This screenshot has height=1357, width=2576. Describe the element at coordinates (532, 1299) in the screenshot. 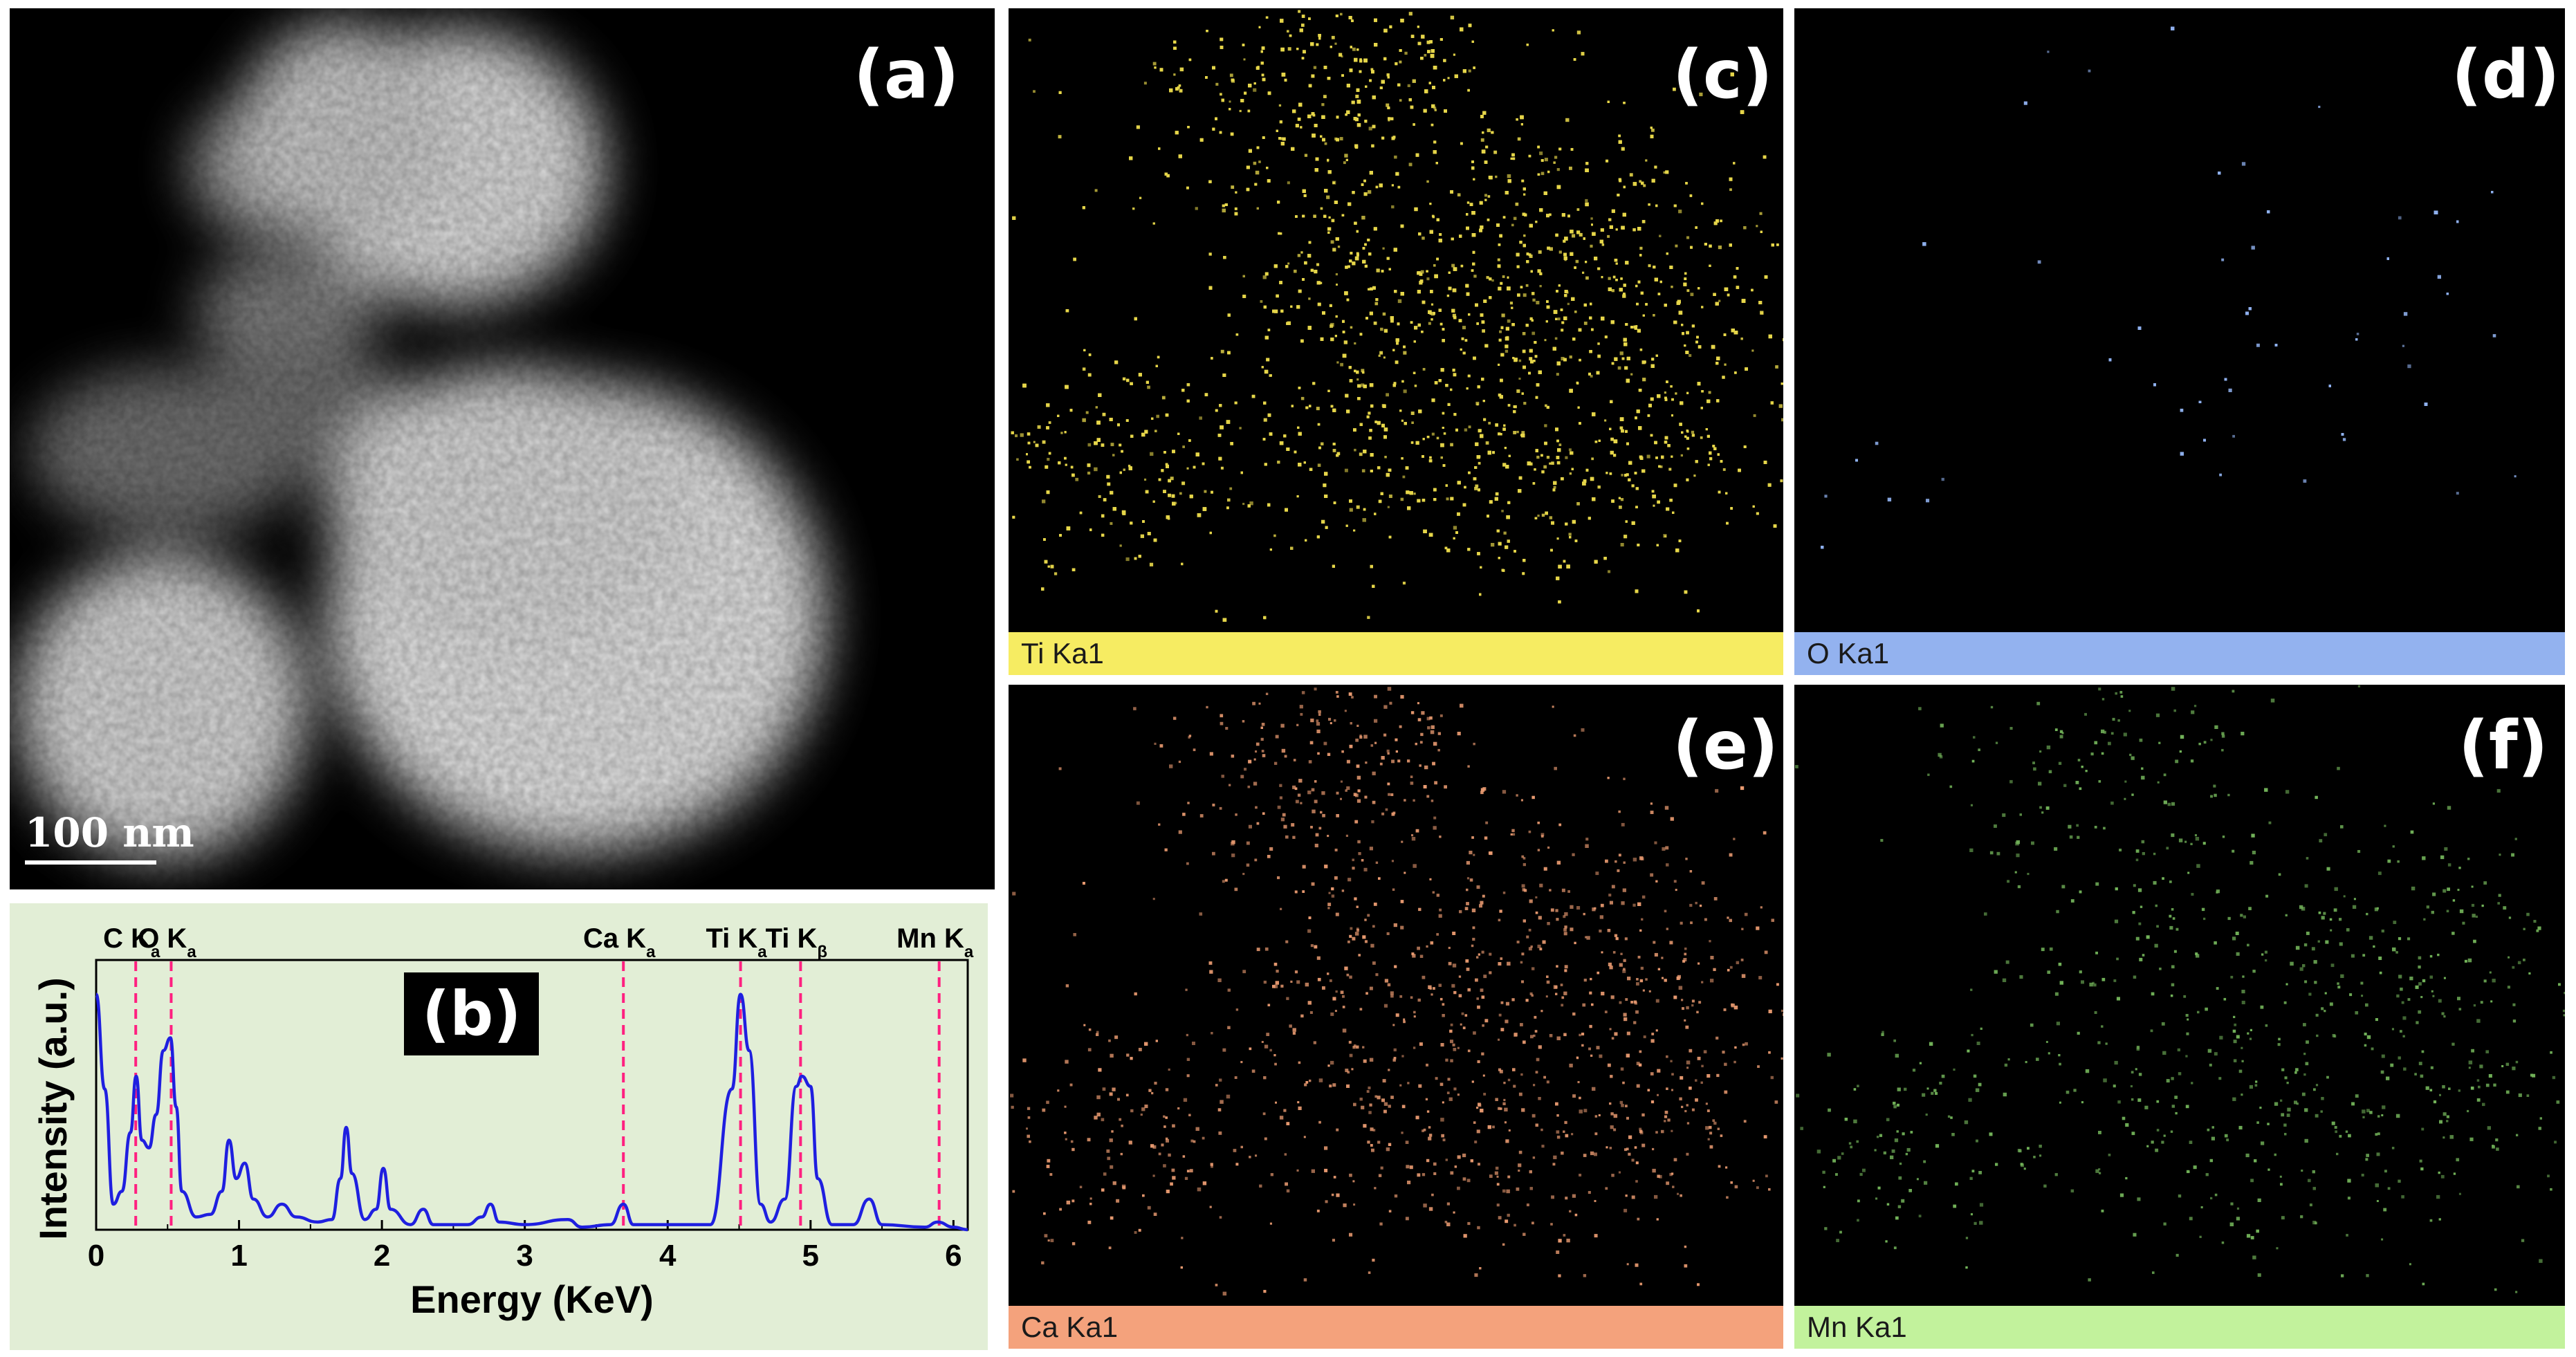

I see `x-axis-label: Energy (KeV)` at that location.